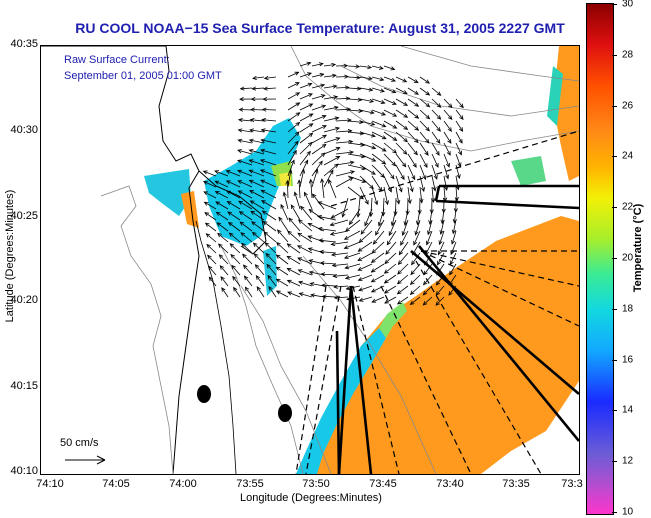 This screenshot has height=518, width=651. Describe the element at coordinates (600, 259) in the screenshot. I see `temperature-colorbar` at that location.